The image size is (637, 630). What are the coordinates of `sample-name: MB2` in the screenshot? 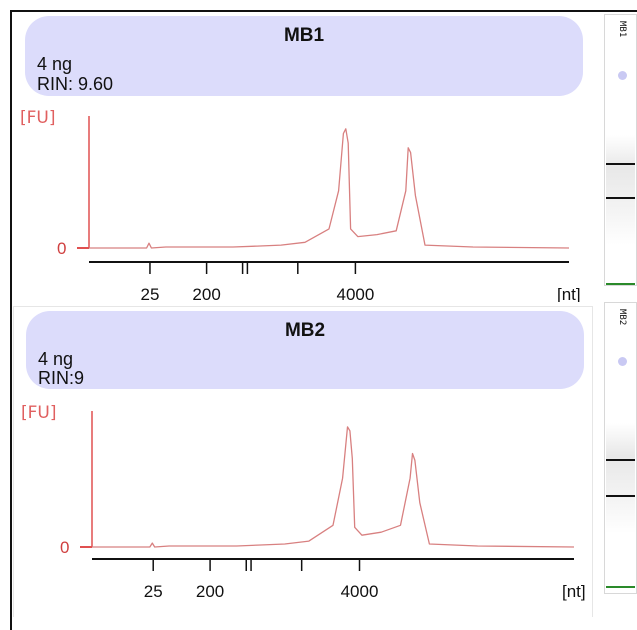 It's located at (305, 330).